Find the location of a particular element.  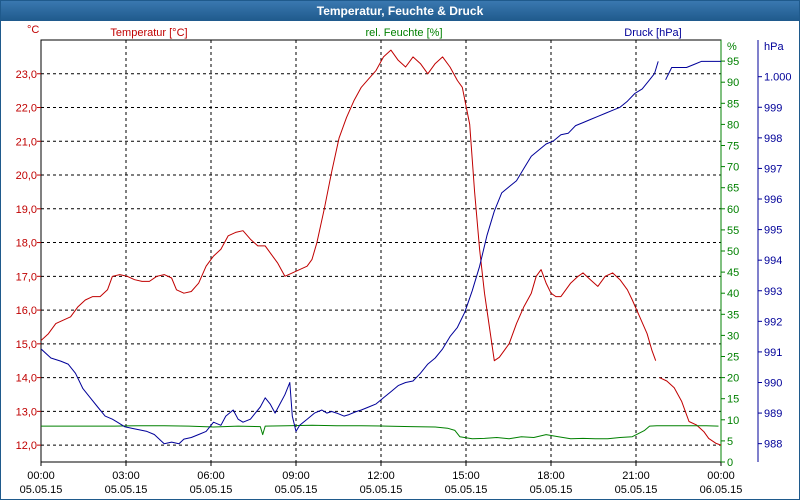

temp-axis-tick-label: 18,0 is located at coordinates (26, 244).